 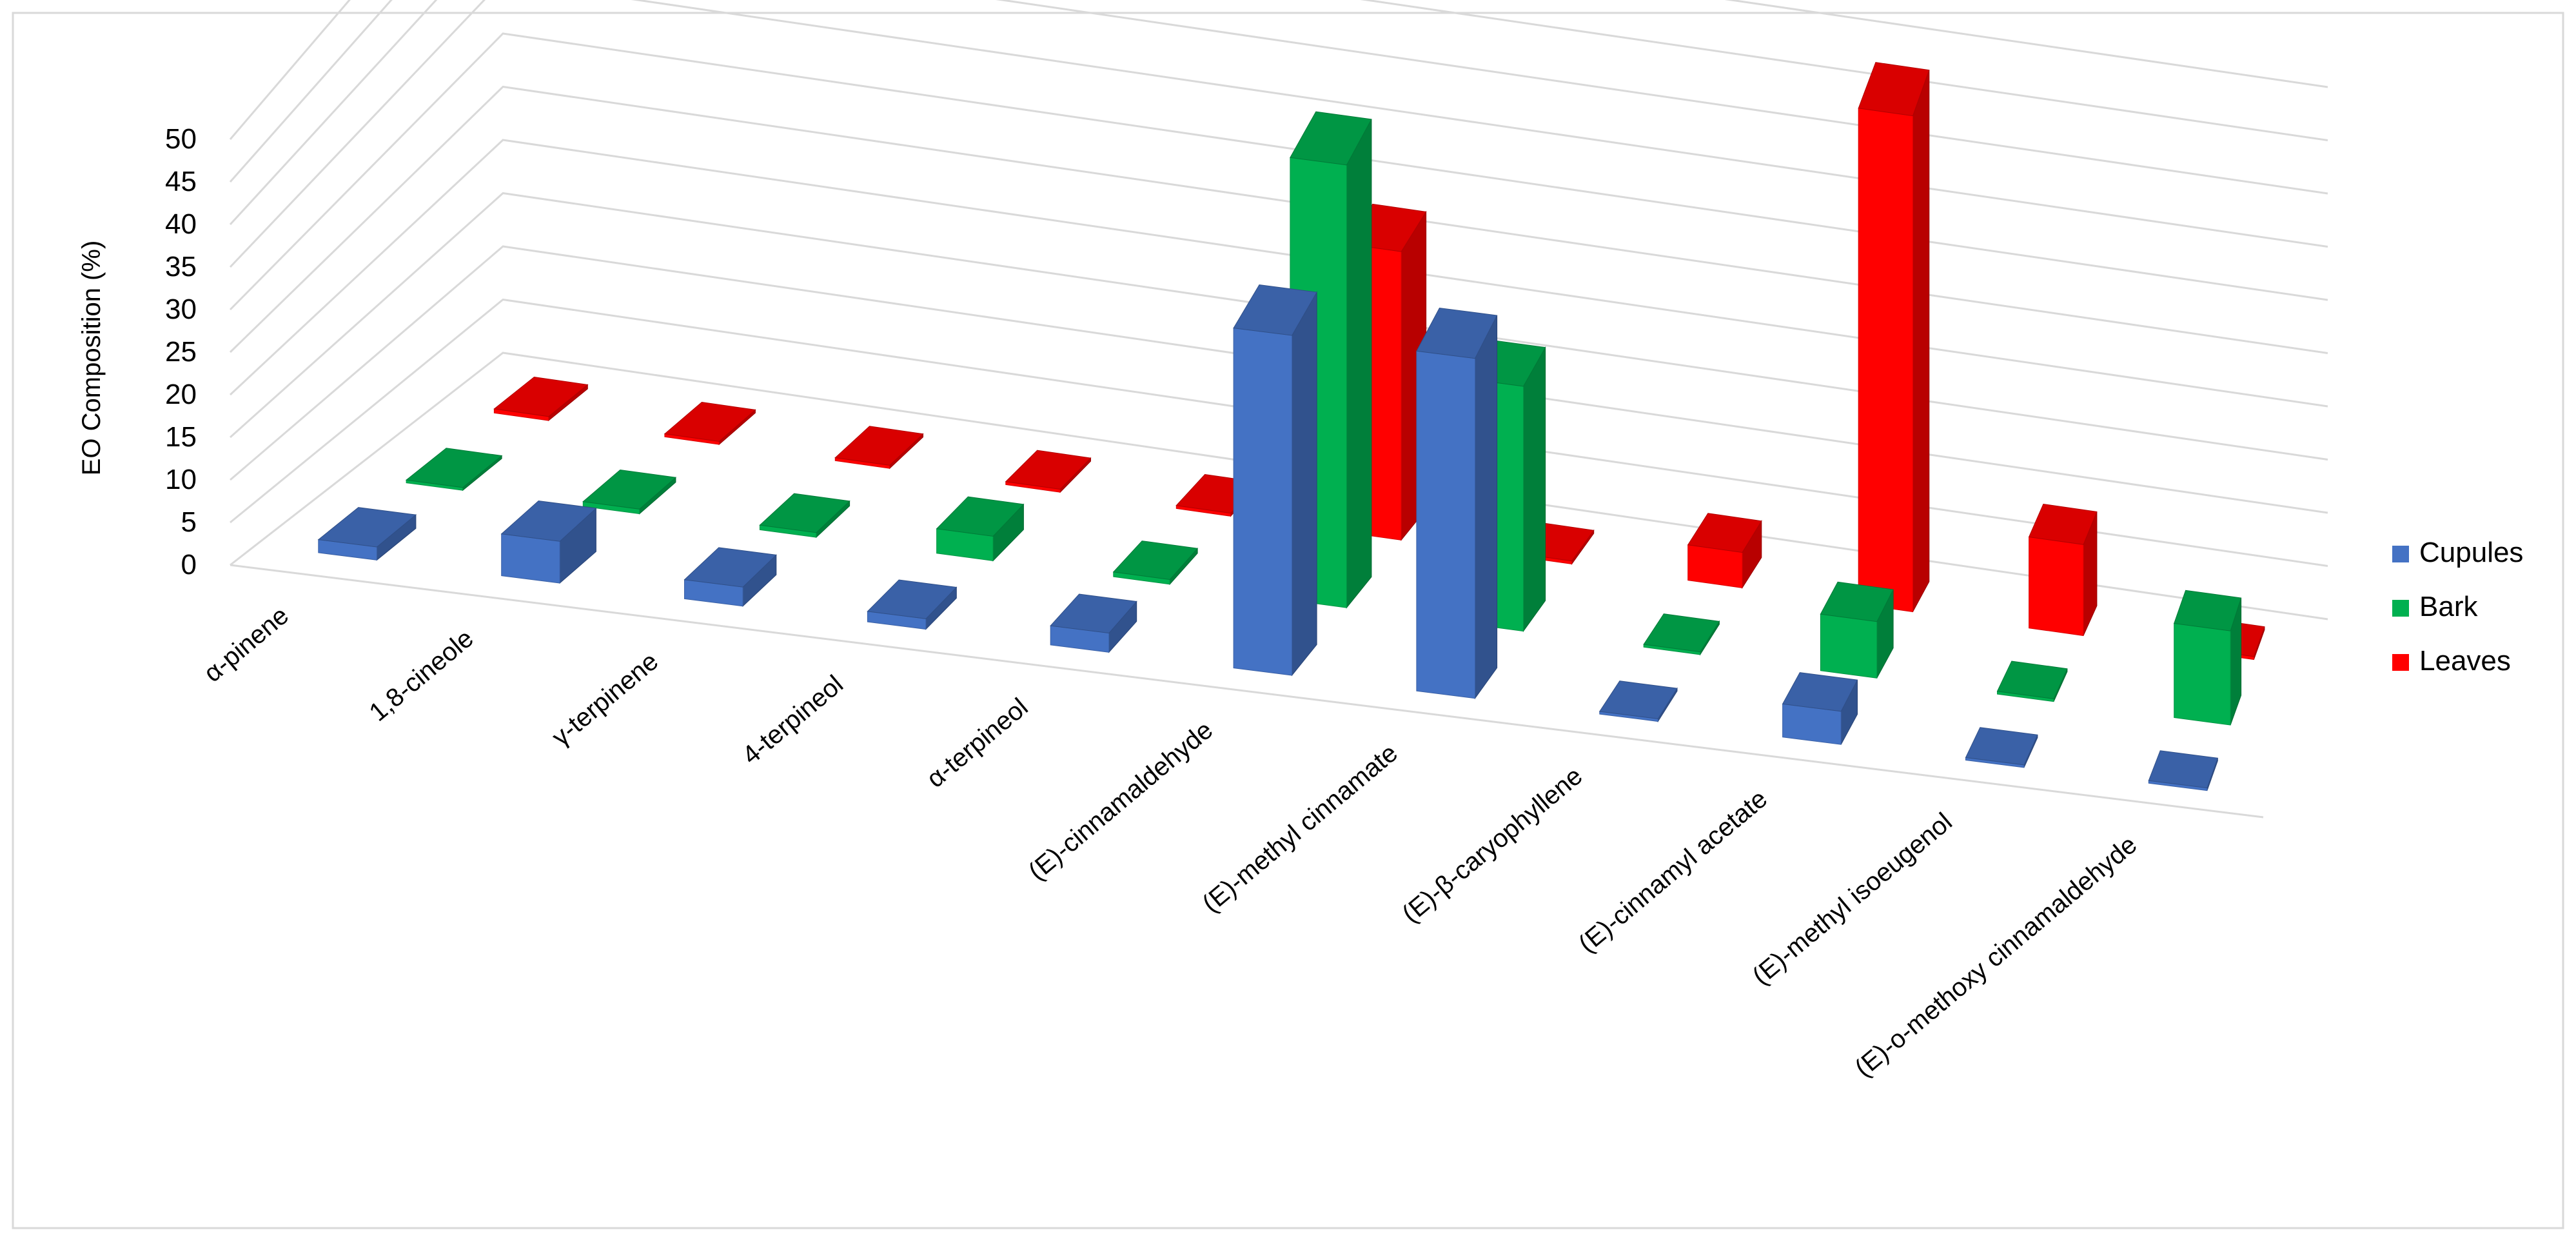 I want to click on y-tick-label: 0, so click(x=189, y=565).